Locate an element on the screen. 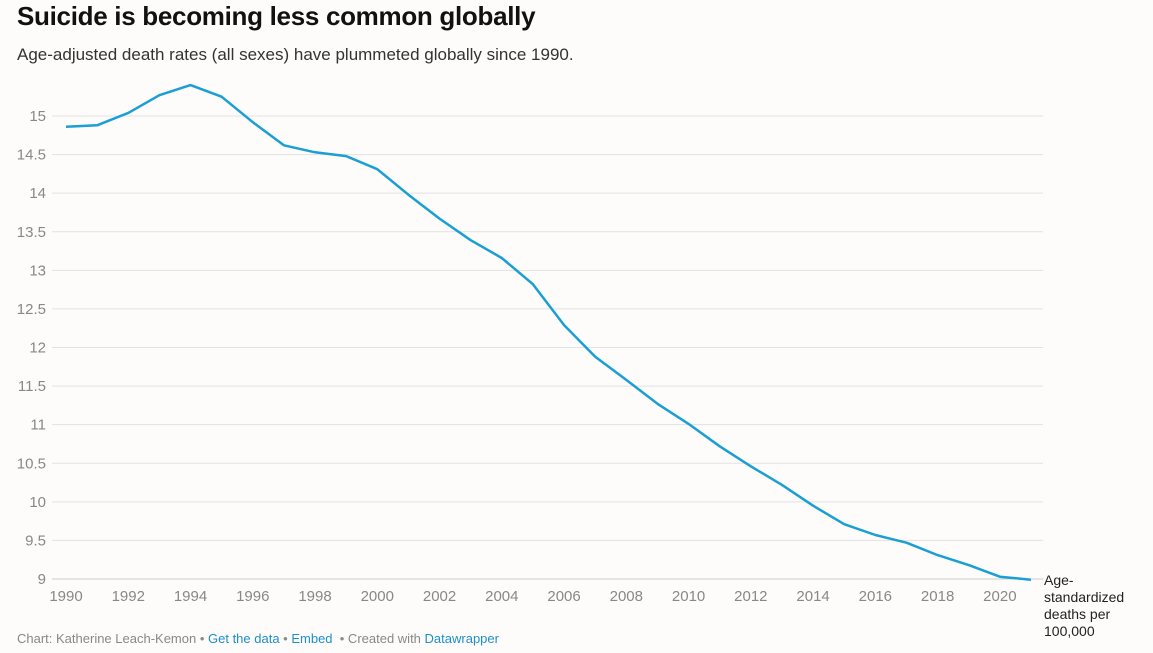  x-tick-label: 2018 is located at coordinates (937, 596).